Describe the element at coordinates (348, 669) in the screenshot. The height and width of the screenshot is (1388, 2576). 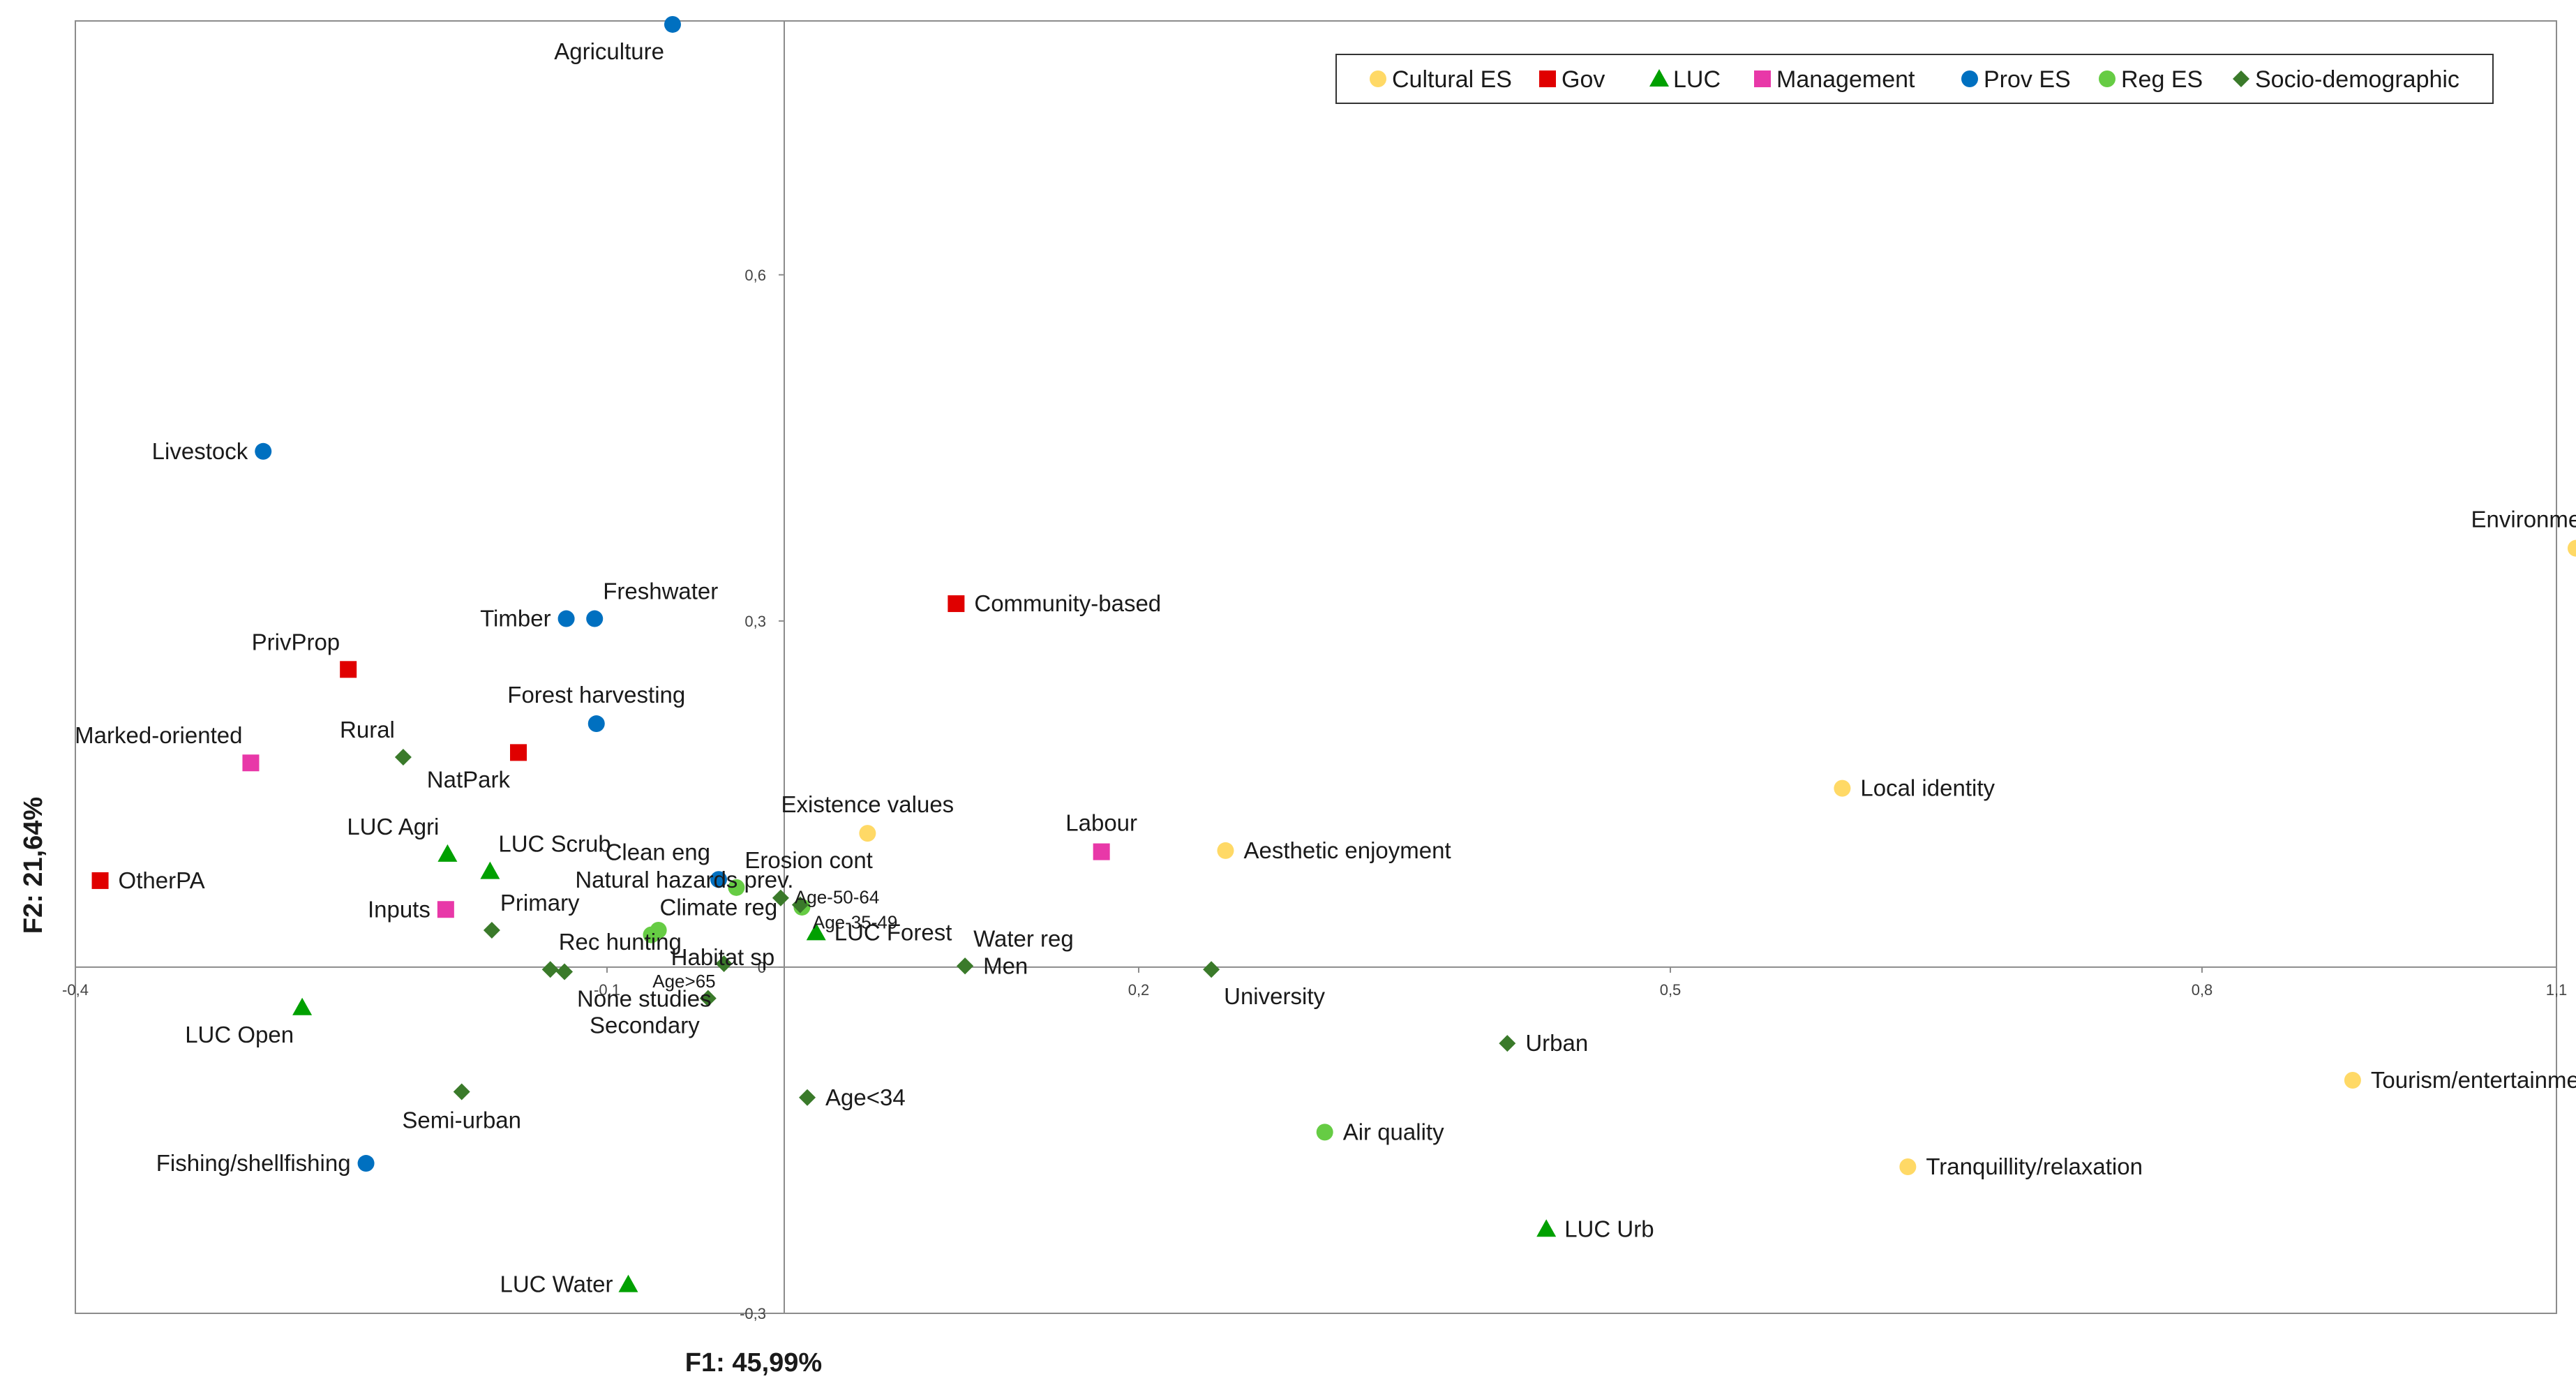
I see `point-privprop` at that location.